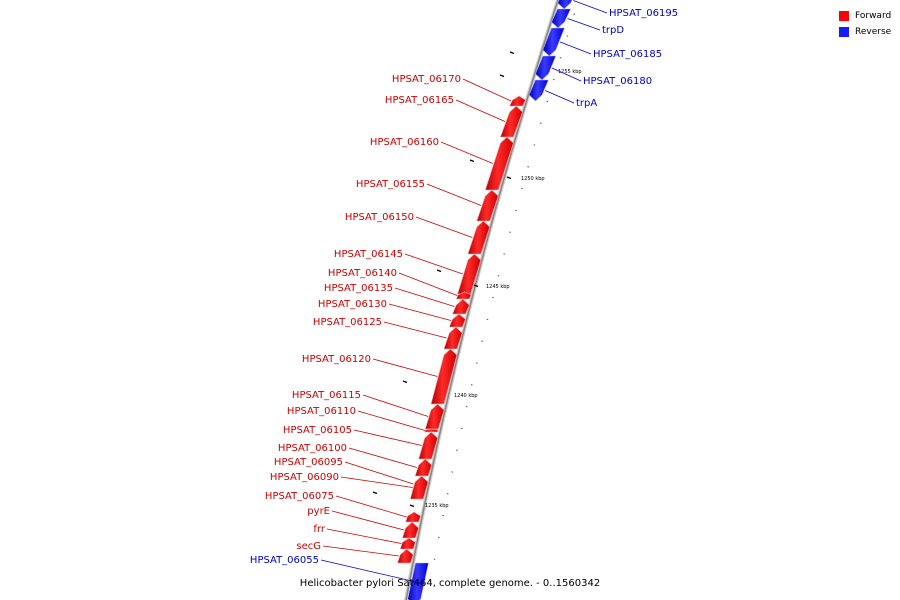 This screenshot has width=900, height=600. I want to click on gene-label: HPSAT_06120, so click(336, 359).